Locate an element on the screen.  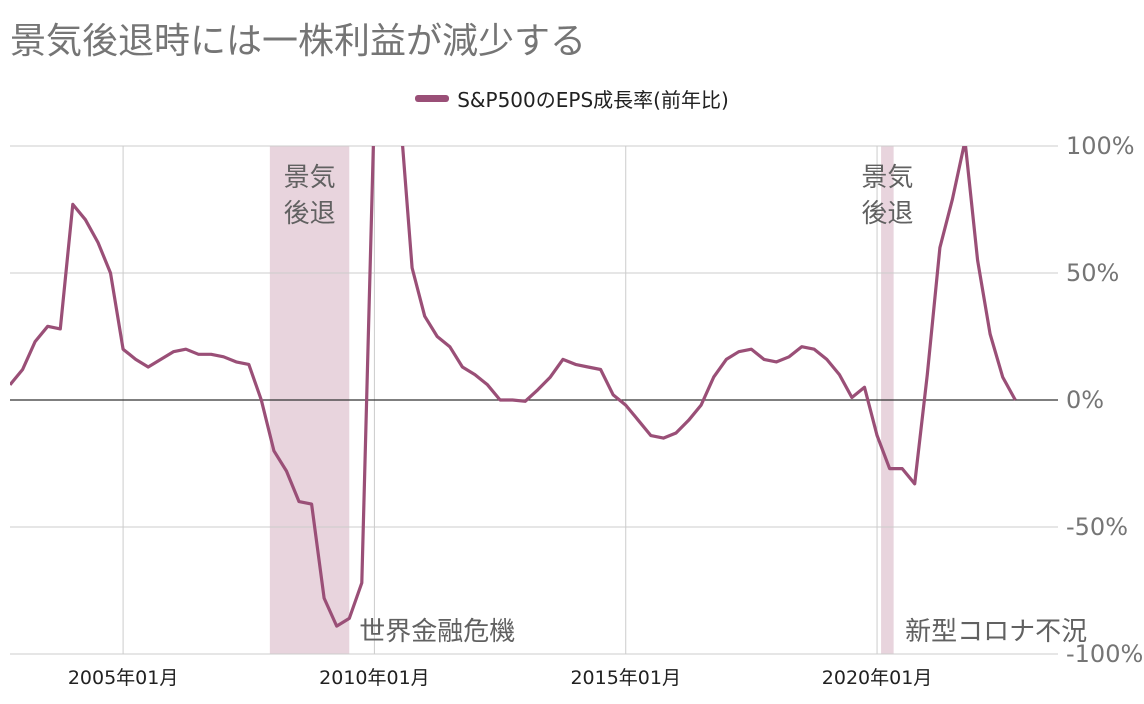
recession-label-0-0: 景気 is located at coordinates (310, 178).